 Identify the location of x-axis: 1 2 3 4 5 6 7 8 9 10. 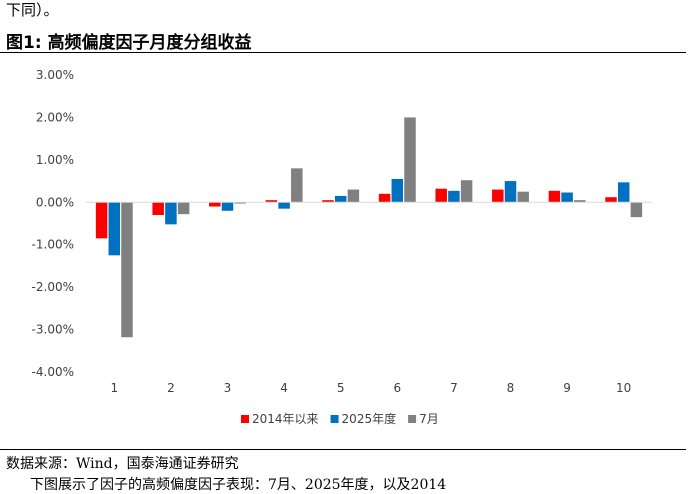
(370, 388).